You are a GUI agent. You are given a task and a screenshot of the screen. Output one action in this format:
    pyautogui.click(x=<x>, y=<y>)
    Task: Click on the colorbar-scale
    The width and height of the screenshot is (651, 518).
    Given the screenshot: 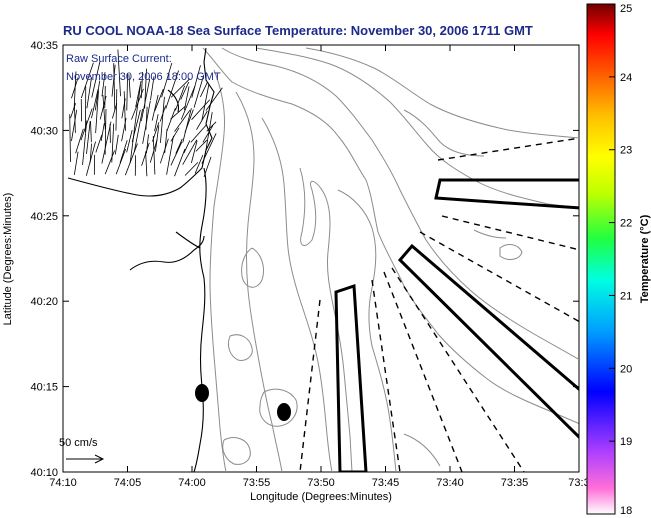 What is the action you would take?
    pyautogui.click(x=601, y=259)
    